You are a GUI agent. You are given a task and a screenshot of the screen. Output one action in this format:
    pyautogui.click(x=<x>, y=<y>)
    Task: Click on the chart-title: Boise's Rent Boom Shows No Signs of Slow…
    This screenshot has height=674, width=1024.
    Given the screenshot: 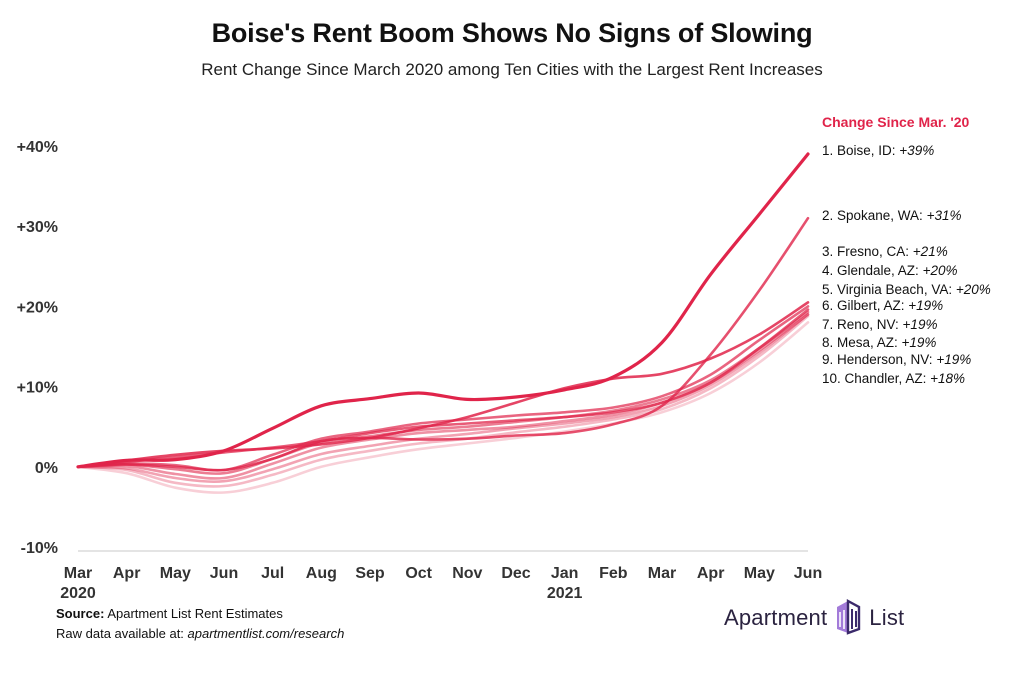 What is the action you would take?
    pyautogui.click(x=512, y=33)
    